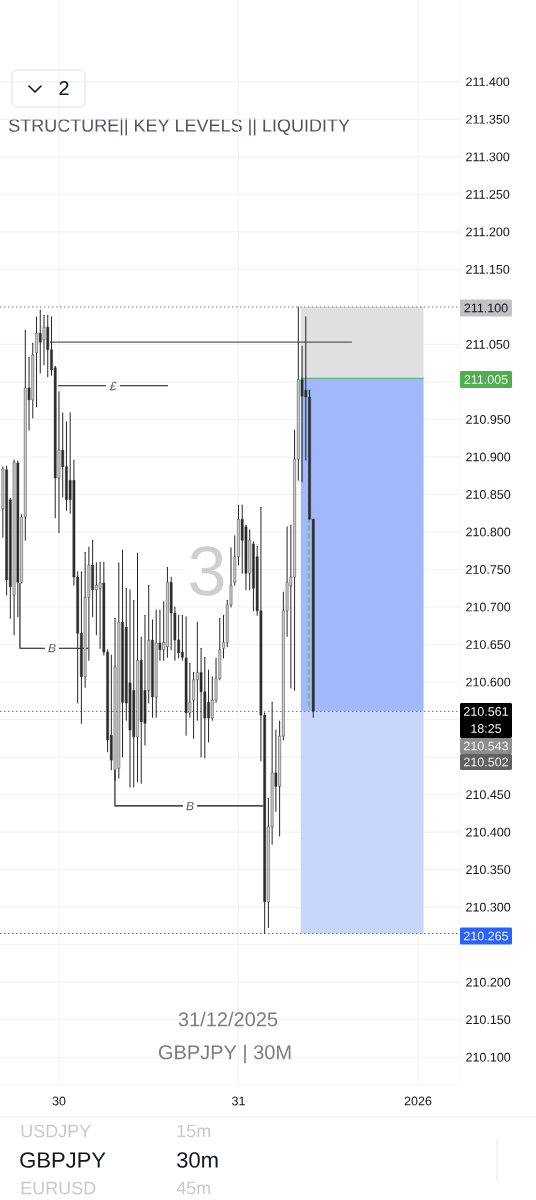  What do you see at coordinates (488, 1057) in the screenshot?
I see `y-tick-label: 210.100` at bounding box center [488, 1057].